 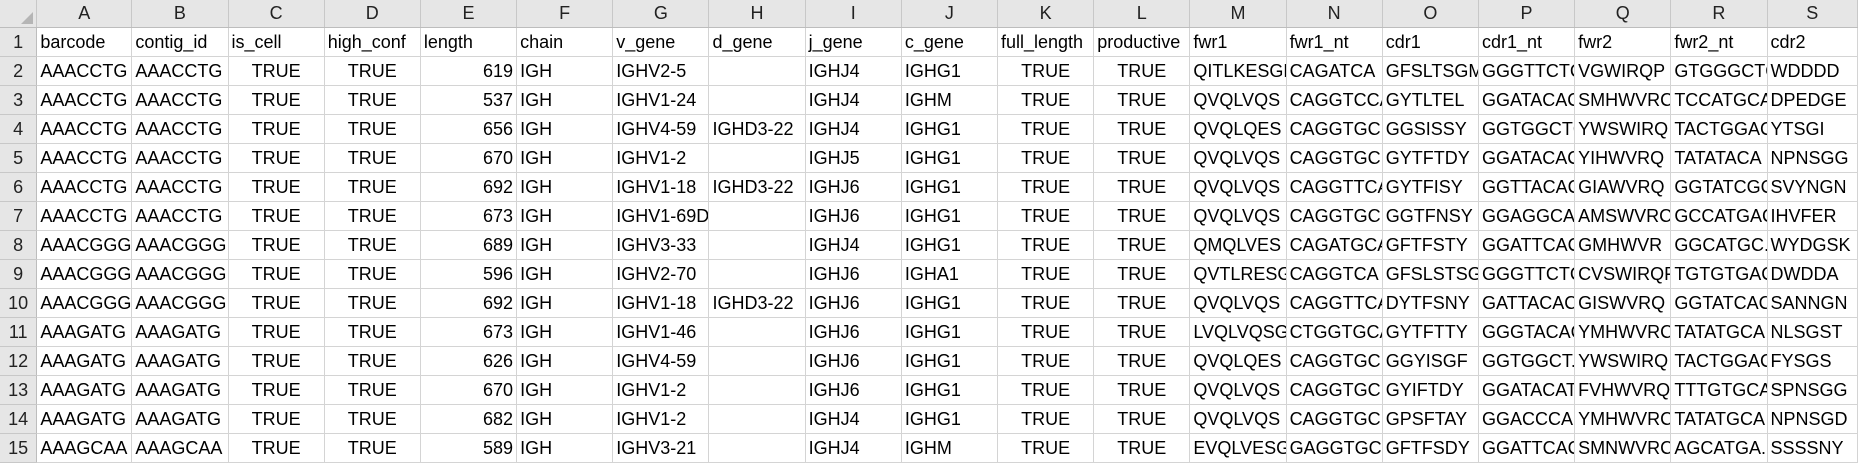 What do you see at coordinates (469, 332) in the screenshot?
I see `cell-e11: 673` at bounding box center [469, 332].